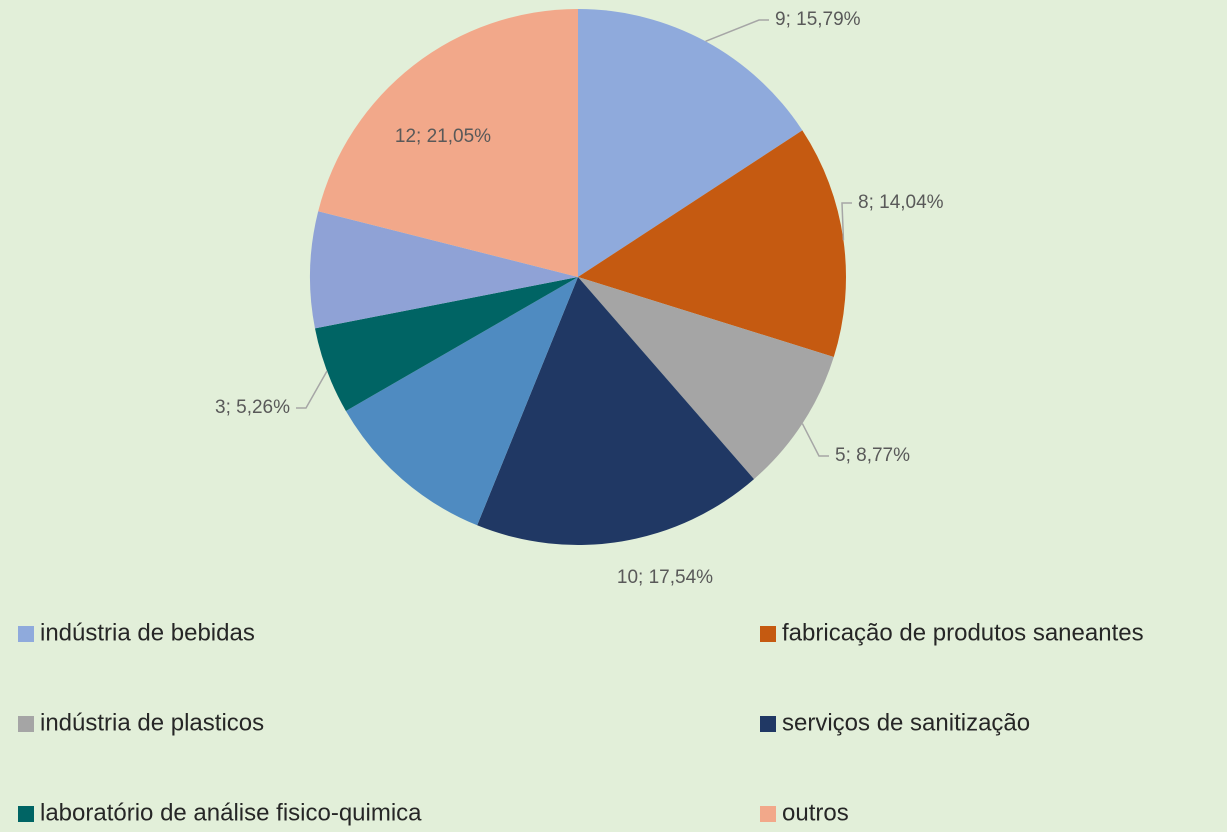 This screenshot has width=1227, height=832. What do you see at coordinates (252, 407) in the screenshot?
I see `data-label: 3; 5,26%` at bounding box center [252, 407].